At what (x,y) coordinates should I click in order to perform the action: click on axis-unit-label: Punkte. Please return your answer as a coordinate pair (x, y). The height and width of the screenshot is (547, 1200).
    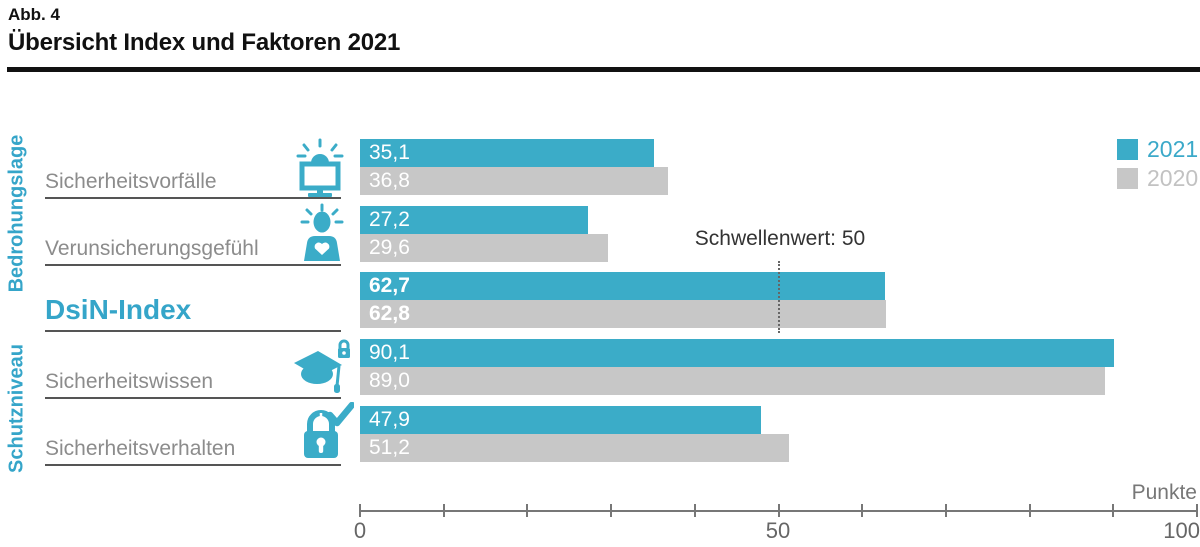
    Looking at the image, I should click on (1164, 492).